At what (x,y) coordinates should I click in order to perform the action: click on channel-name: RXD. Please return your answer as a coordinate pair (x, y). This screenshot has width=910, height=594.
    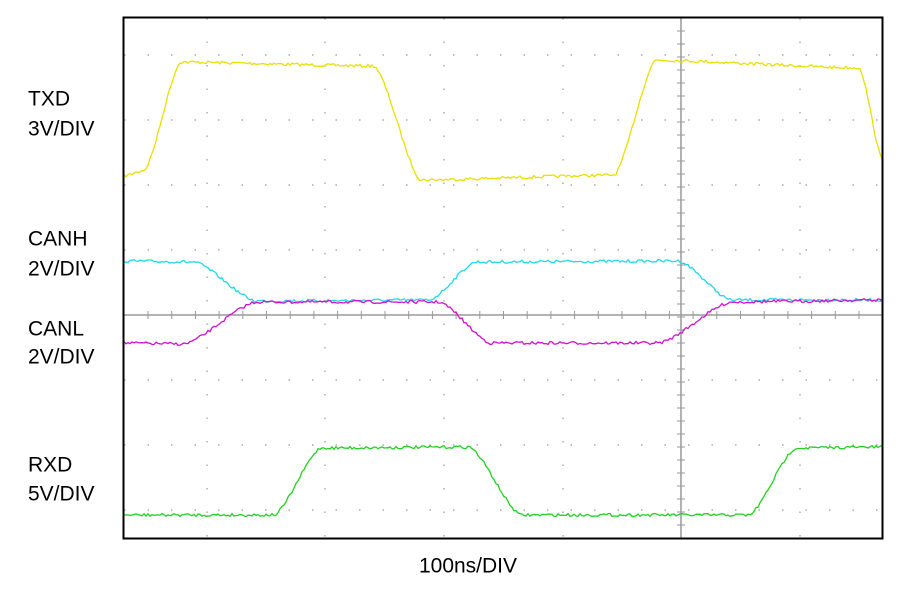
    Looking at the image, I should click on (50, 465).